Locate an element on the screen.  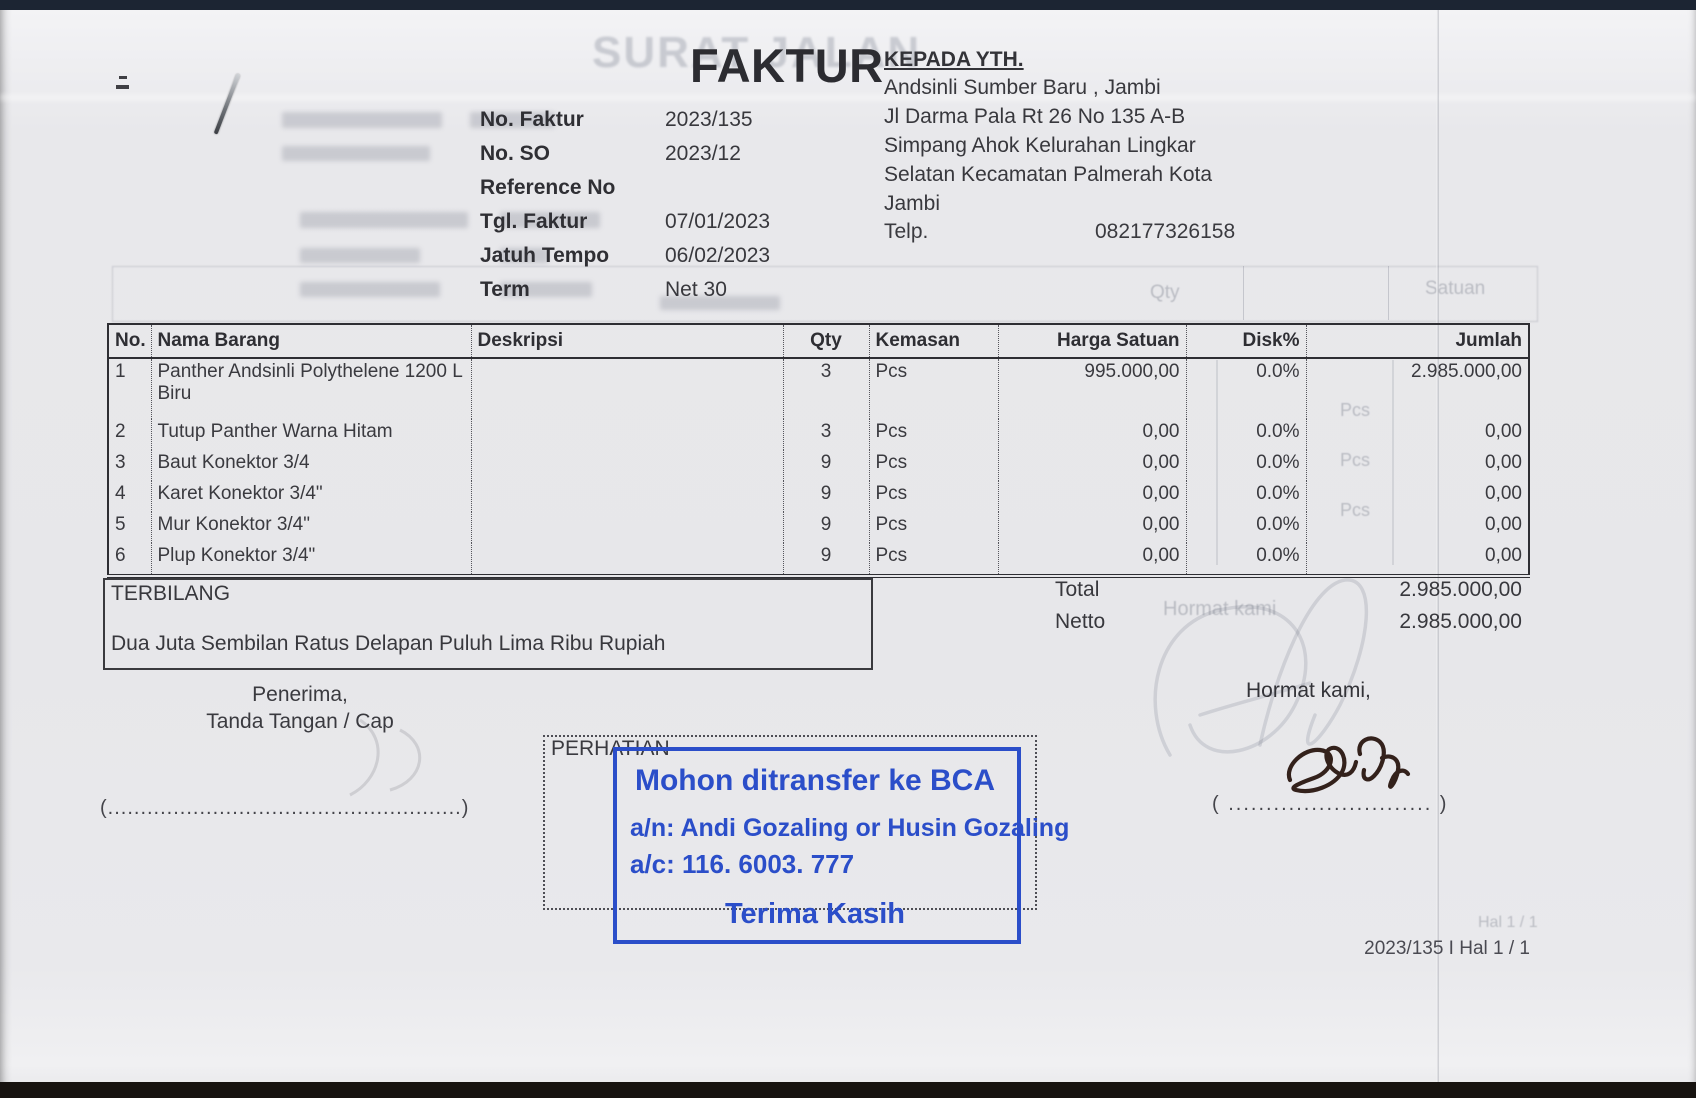
page-footer: 2023/135 I Hal 1 / 1 is located at coordinates (1447, 948).